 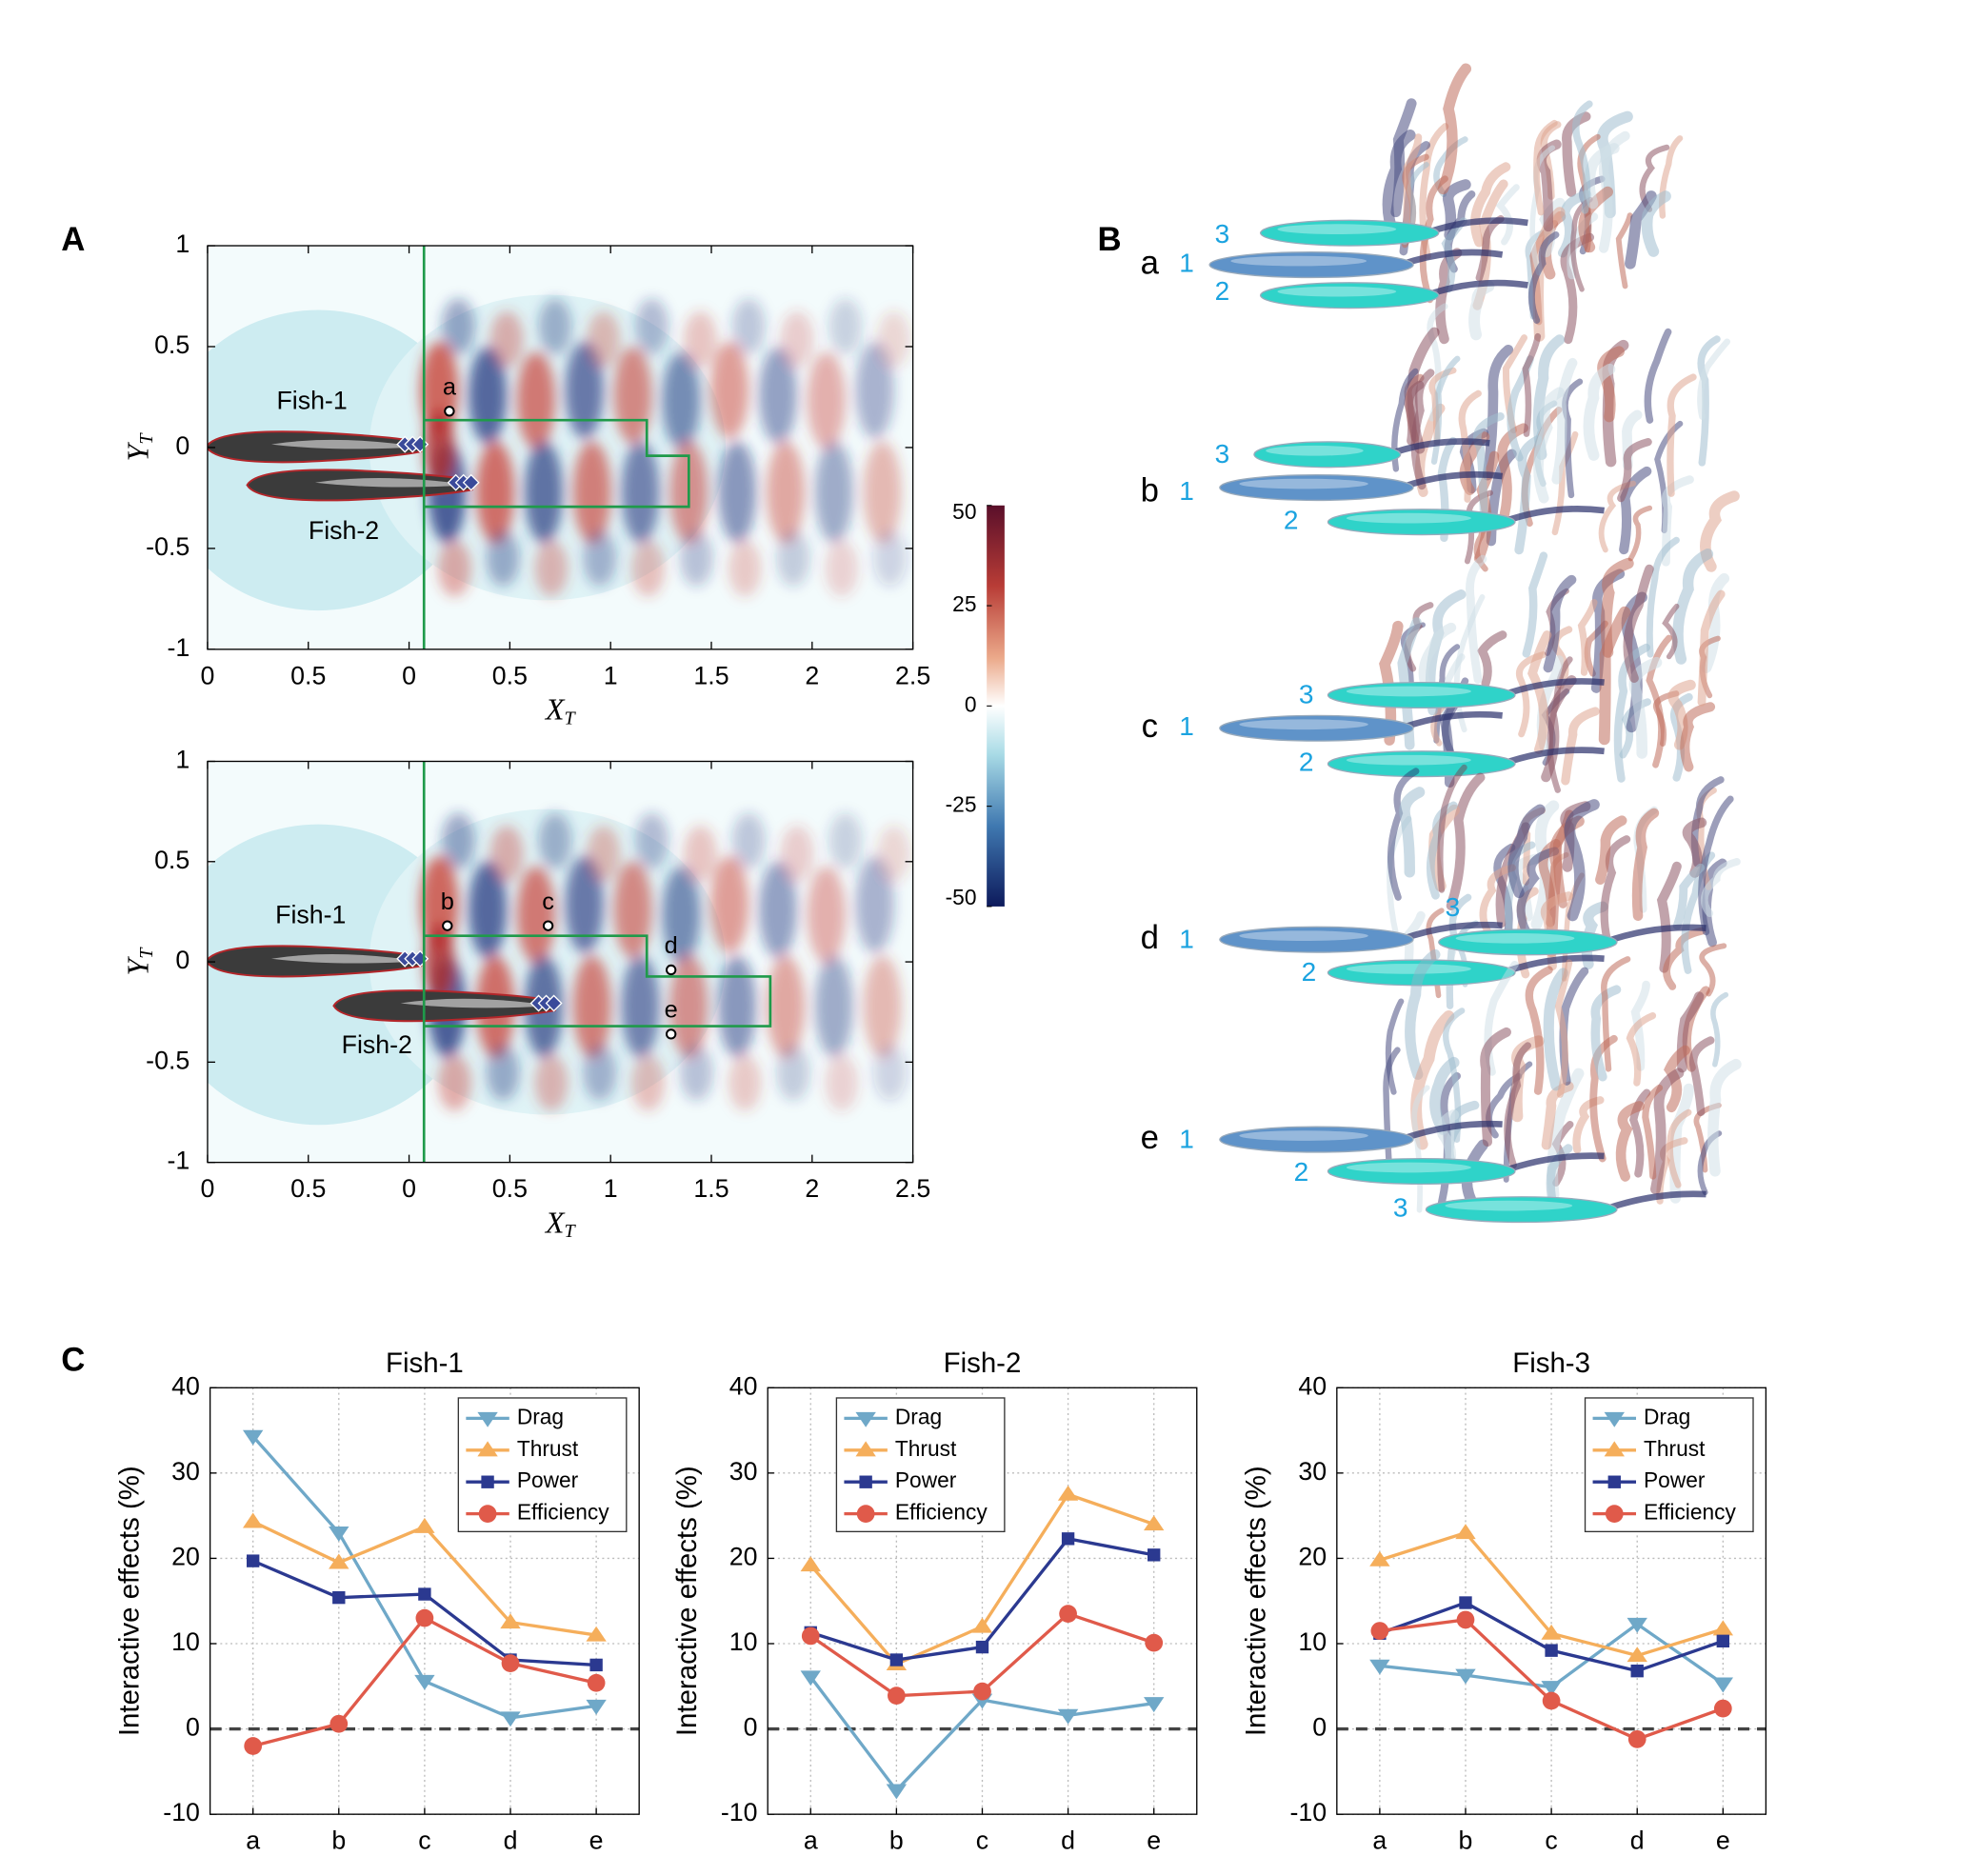 What do you see at coordinates (1400, 1208) in the screenshot?
I see `fish-number: 3` at bounding box center [1400, 1208].